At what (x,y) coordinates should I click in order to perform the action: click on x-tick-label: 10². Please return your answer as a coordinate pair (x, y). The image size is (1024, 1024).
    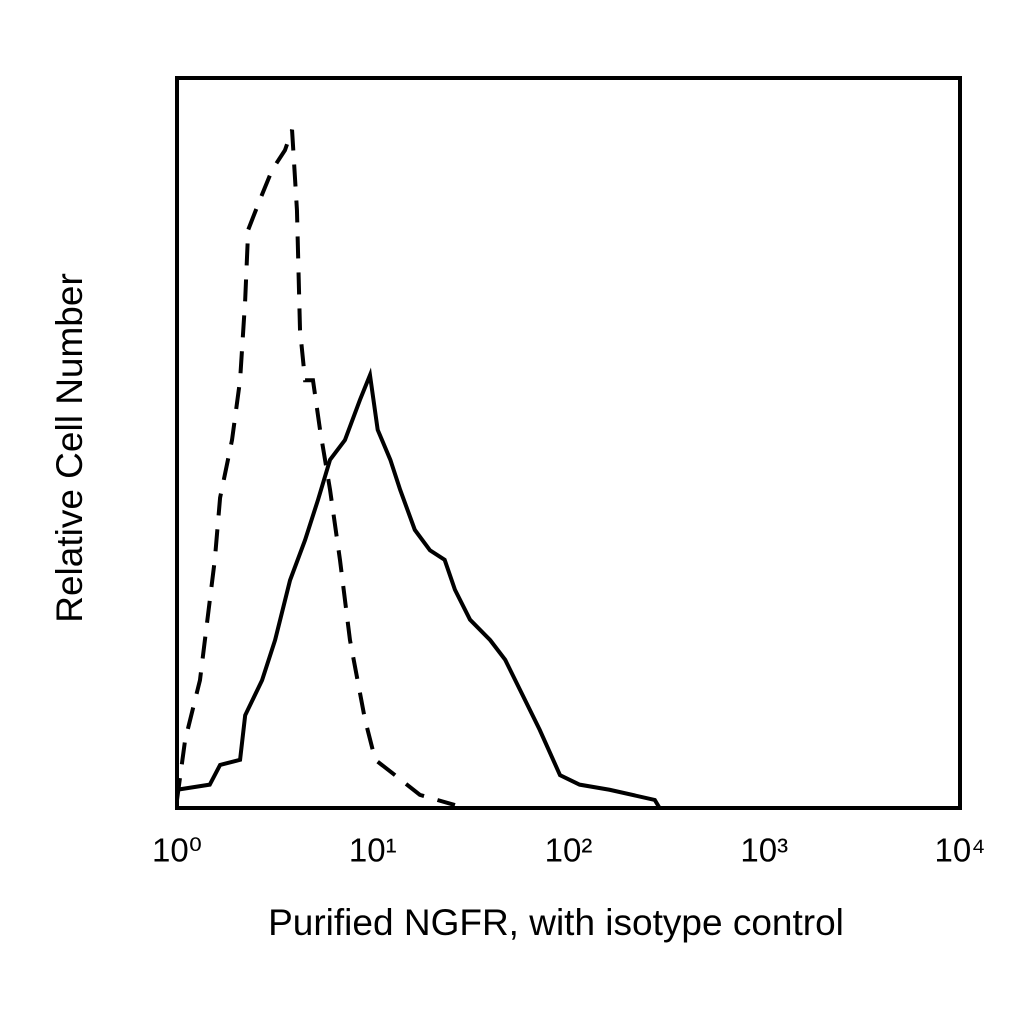
    Looking at the image, I should click on (569, 850).